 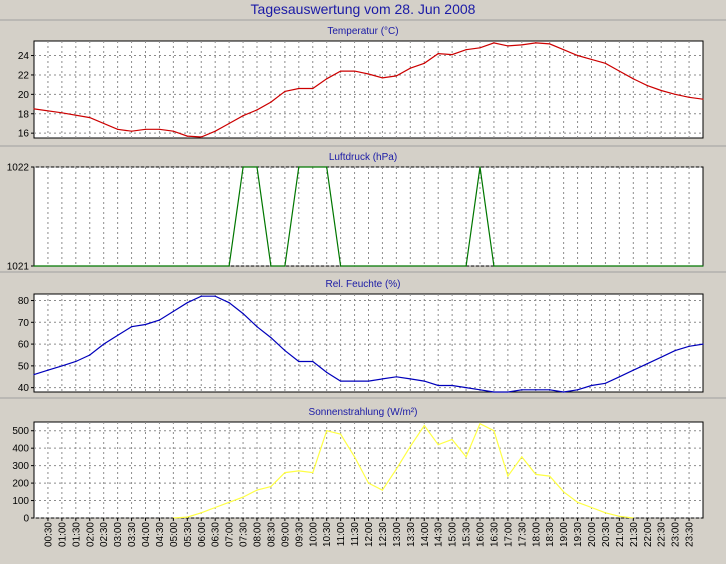 What do you see at coordinates (522, 534) in the screenshot?
I see `x-tick-label: 17:30` at bounding box center [522, 534].